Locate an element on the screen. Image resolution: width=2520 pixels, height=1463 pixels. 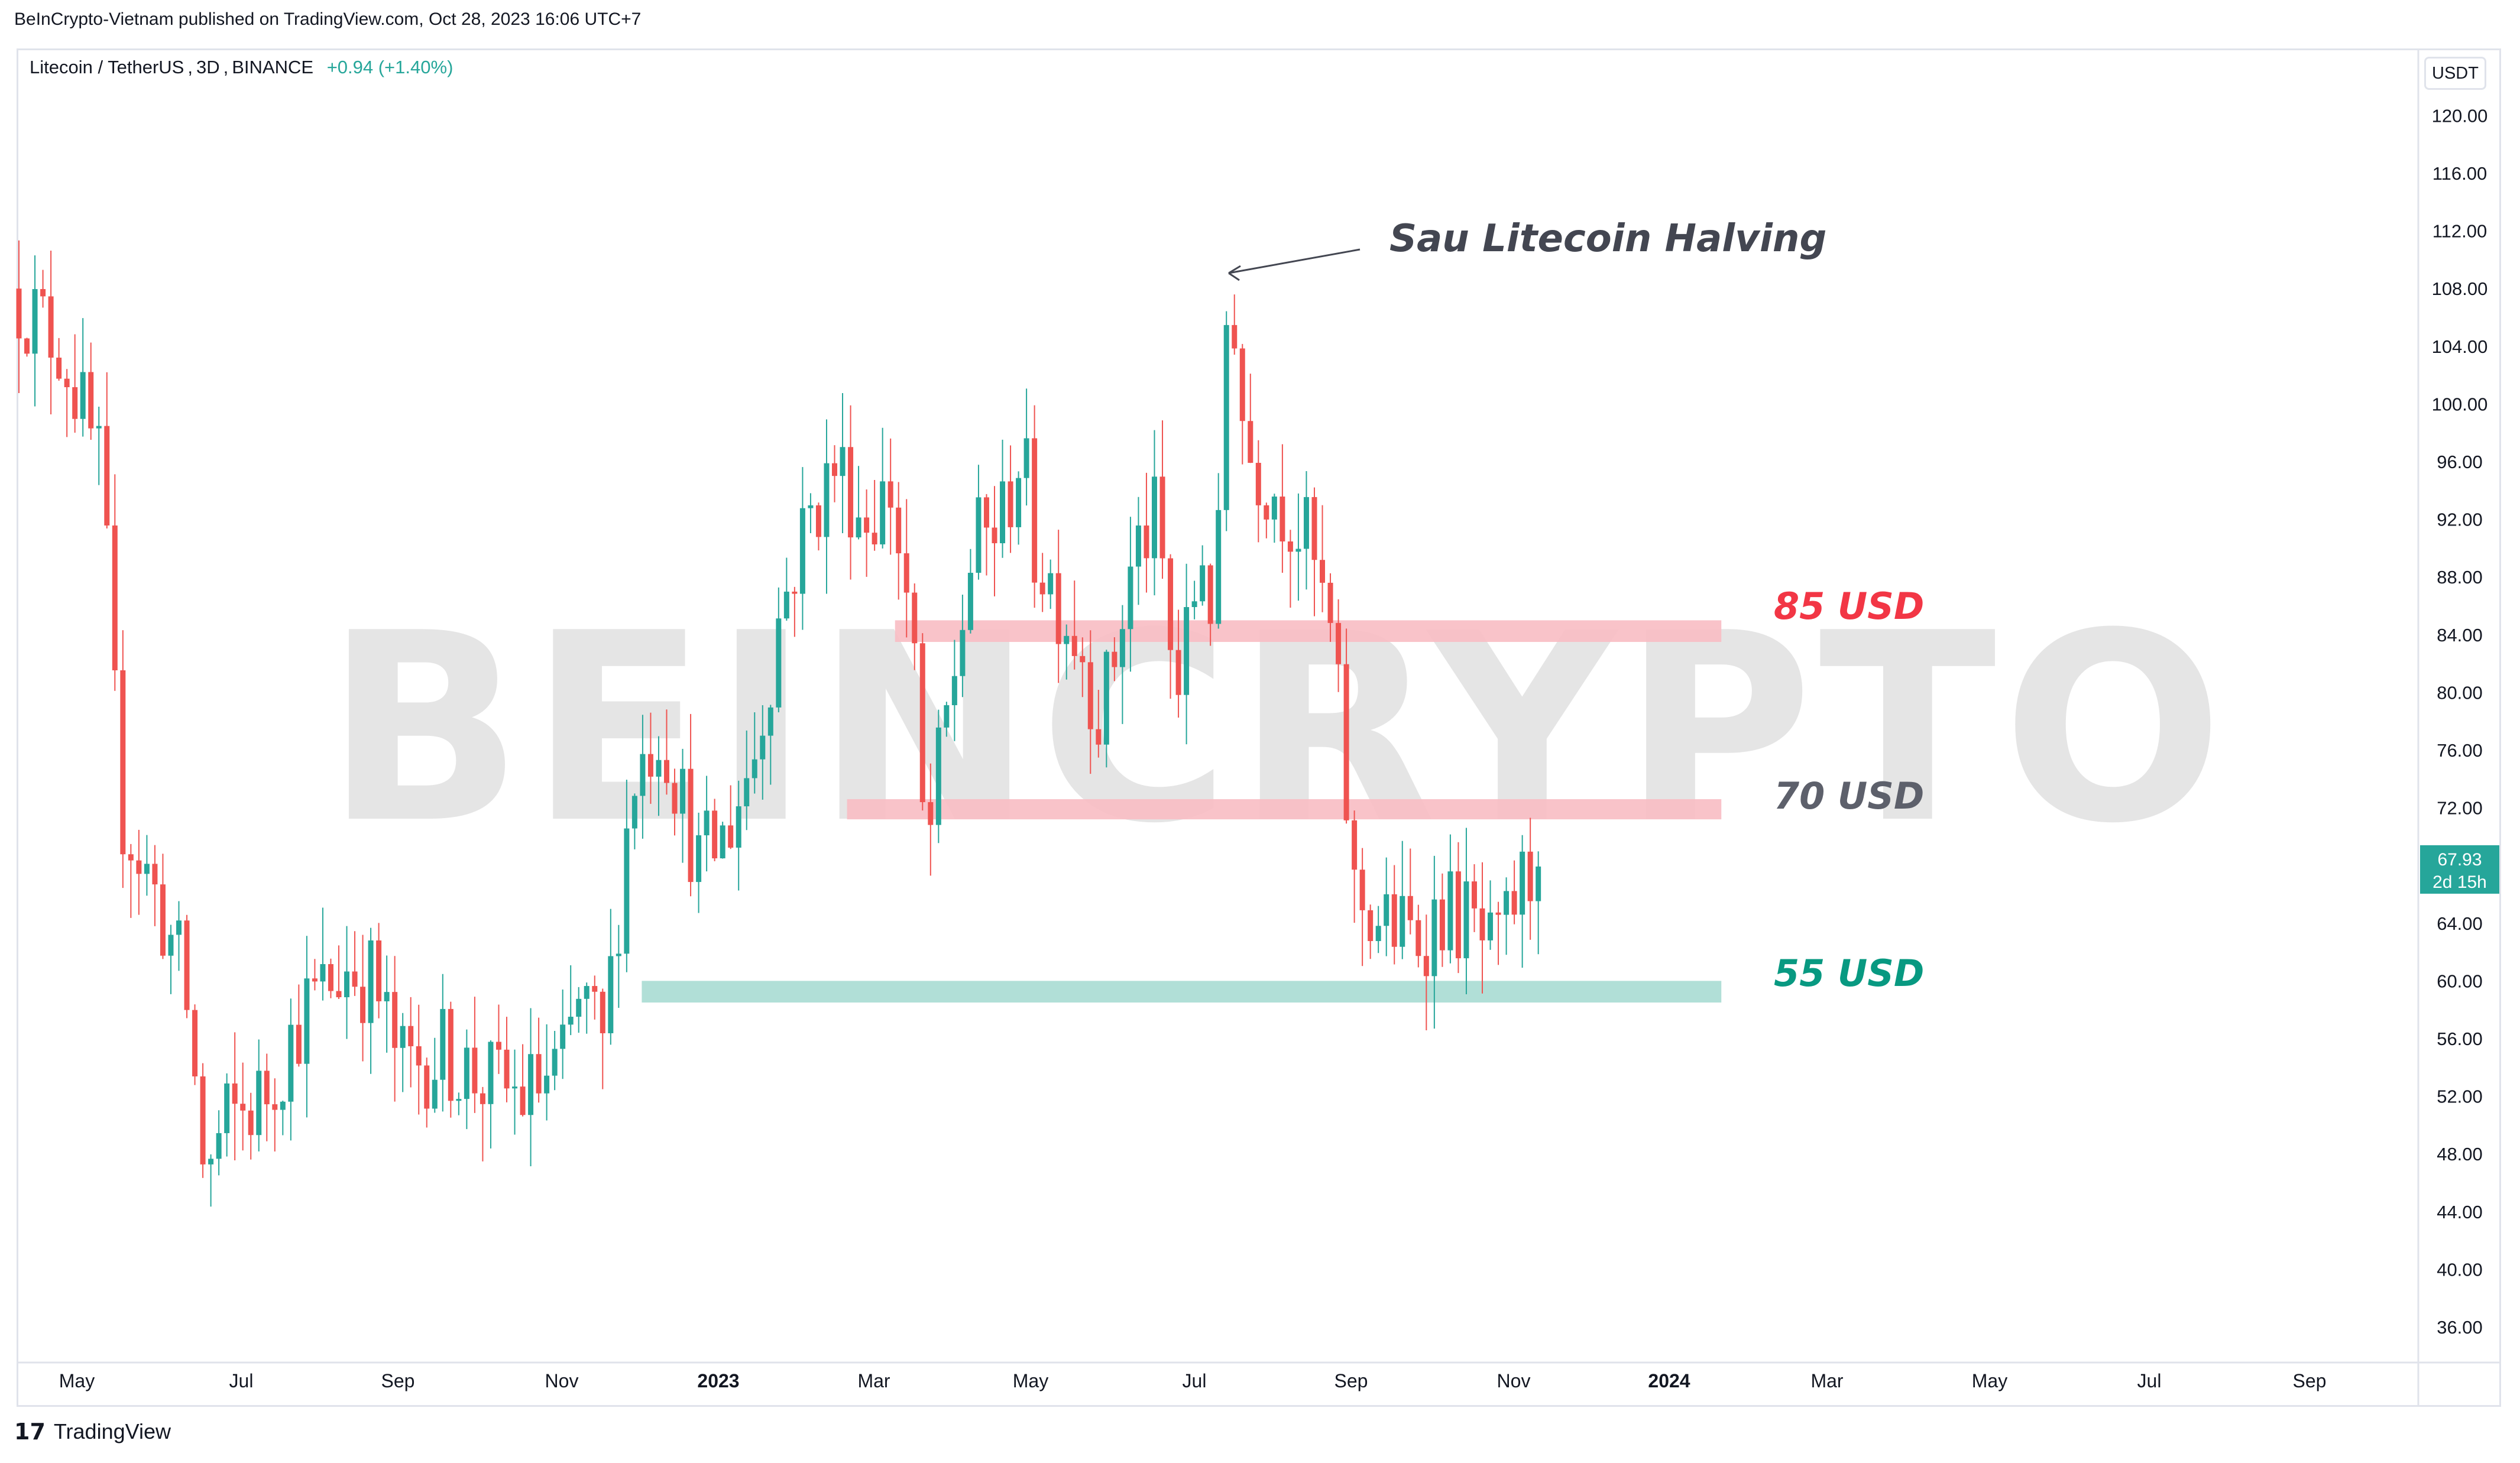
zone-label-1: 70 USD is located at coordinates (1849, 796).